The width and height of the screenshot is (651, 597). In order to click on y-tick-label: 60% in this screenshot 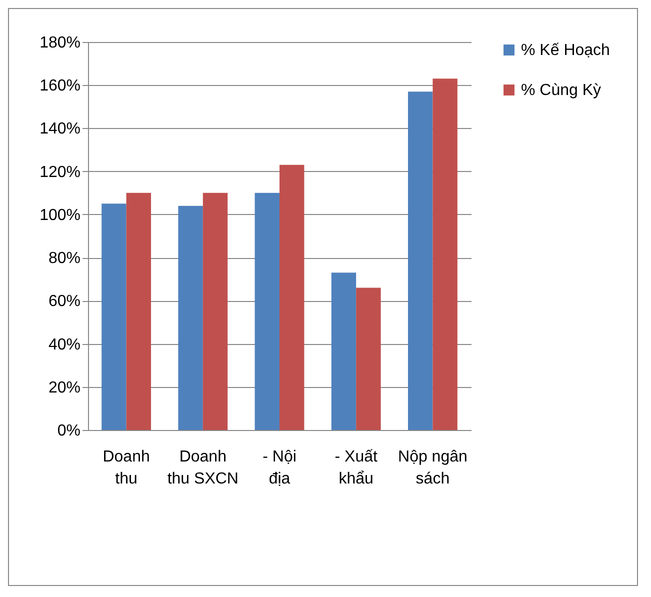, I will do `click(64, 301)`.